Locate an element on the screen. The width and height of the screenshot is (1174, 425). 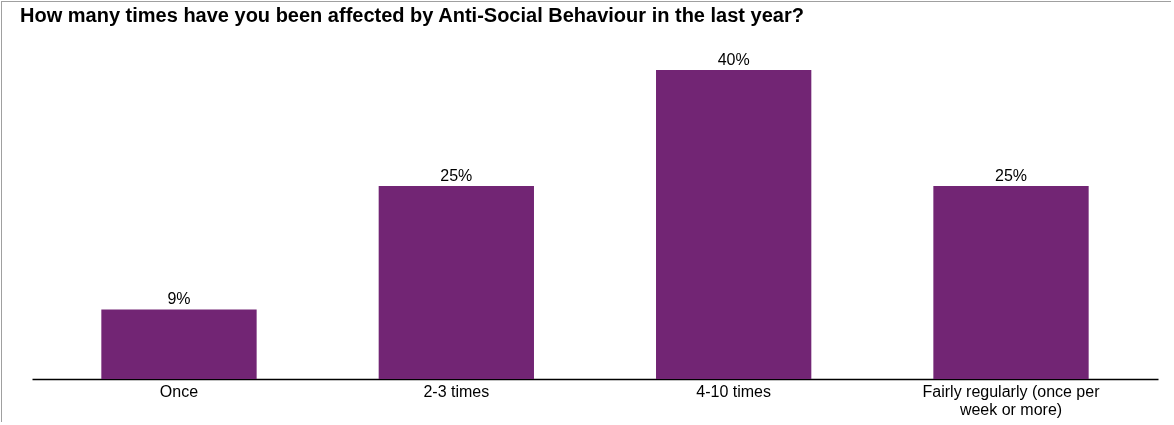
data-label: 40% is located at coordinates (733, 59).